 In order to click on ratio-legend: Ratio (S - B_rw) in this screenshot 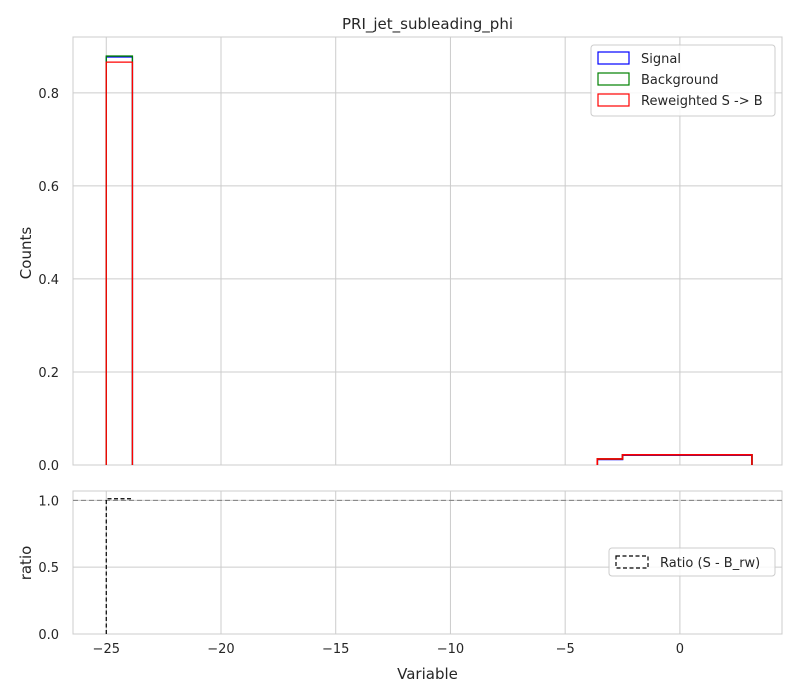, I will do `click(692, 562)`.